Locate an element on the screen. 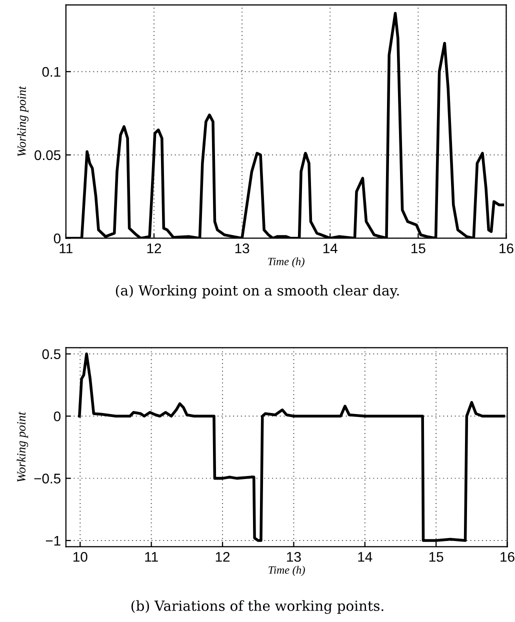 Image resolution: width=515 pixels, height=622 pixels. y-tick-label: 0.1 is located at coordinates (51, 71).